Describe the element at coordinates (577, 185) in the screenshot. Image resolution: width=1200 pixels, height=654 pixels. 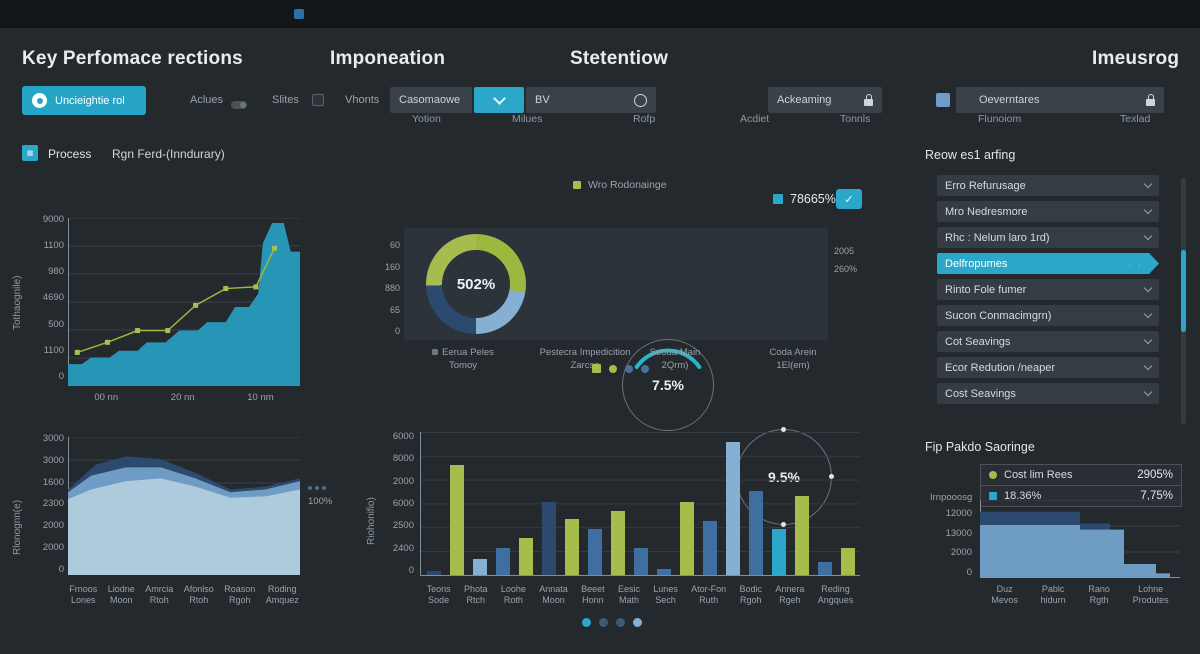
I see `legend-swatch-green` at that location.